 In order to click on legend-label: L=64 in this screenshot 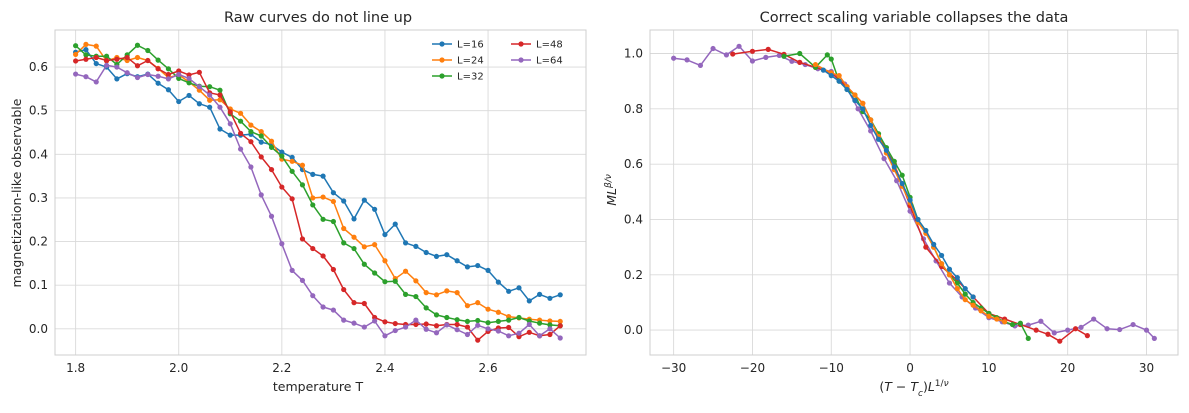, I will do `click(549, 61)`.